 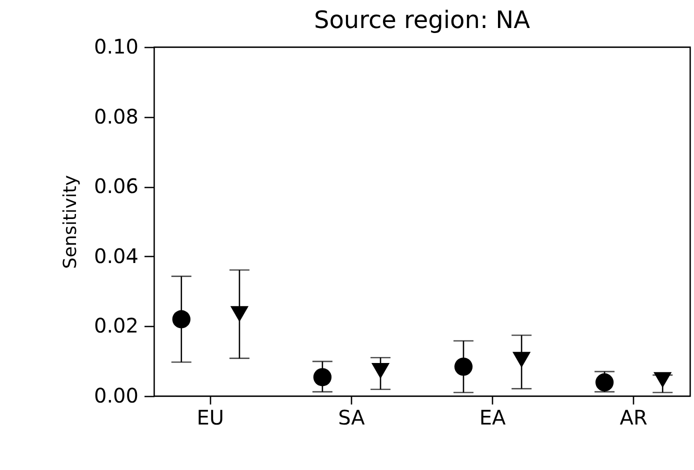 I want to click on x-tick-label: SA, so click(x=352, y=418).